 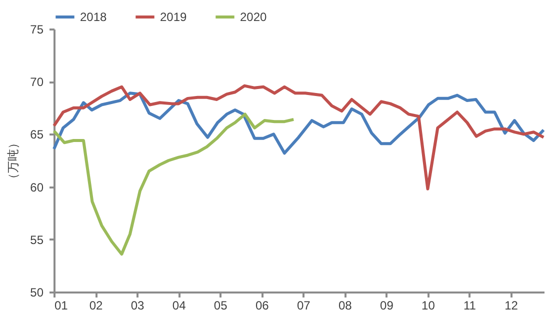 I want to click on legend-label: 2018, so click(x=94, y=17).